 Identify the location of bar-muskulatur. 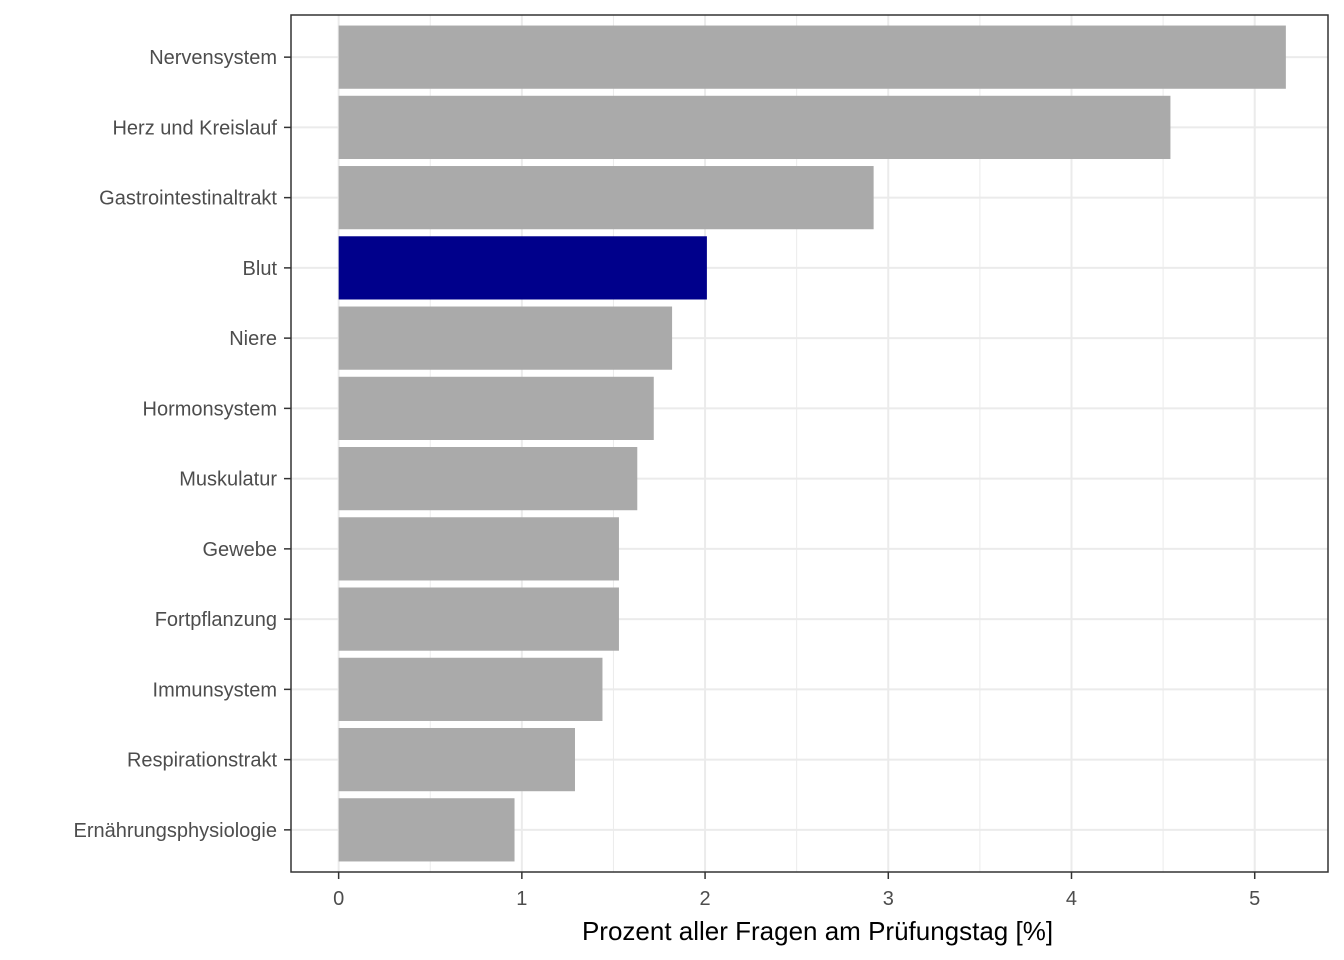
(488, 479).